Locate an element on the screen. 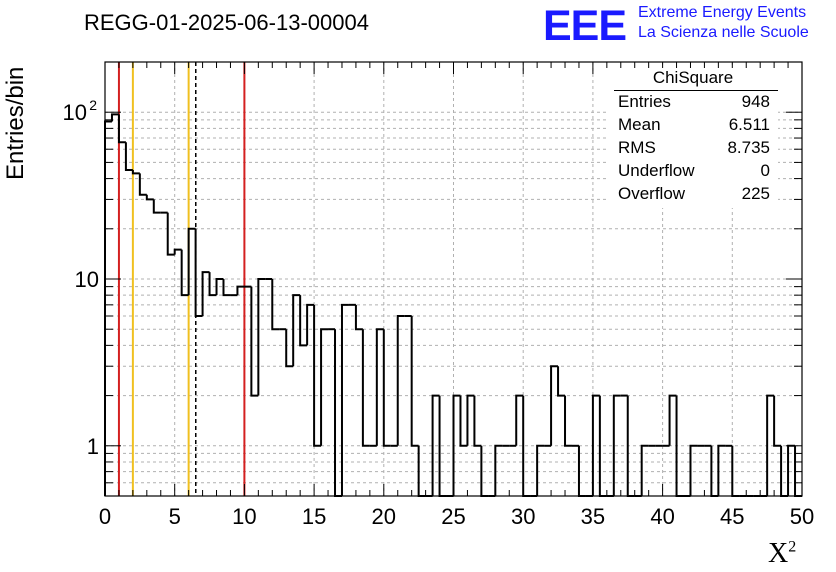 The width and height of the screenshot is (836, 572). stats-label: Mean is located at coordinates (639, 124).